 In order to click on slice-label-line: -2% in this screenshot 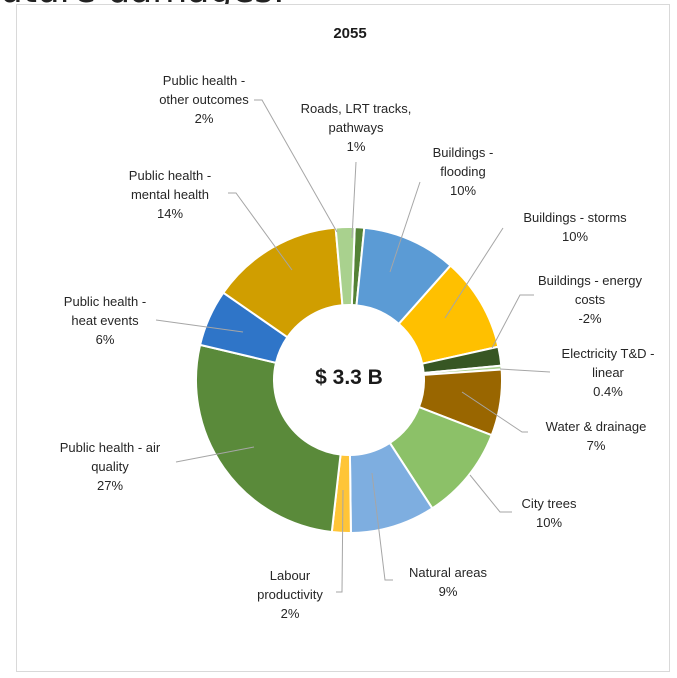, I will do `click(590, 318)`.